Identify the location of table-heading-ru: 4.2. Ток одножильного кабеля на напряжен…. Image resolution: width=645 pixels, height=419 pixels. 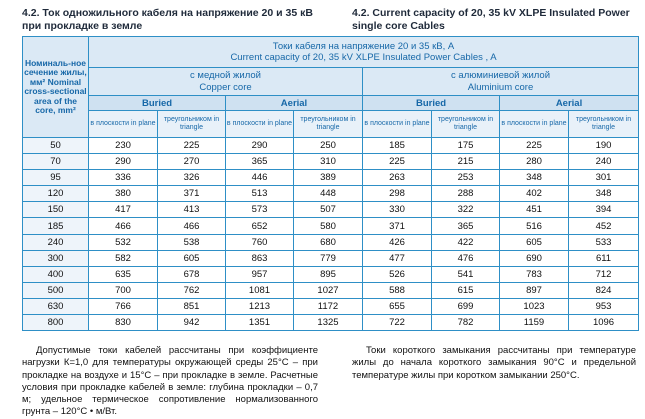
(167, 19).